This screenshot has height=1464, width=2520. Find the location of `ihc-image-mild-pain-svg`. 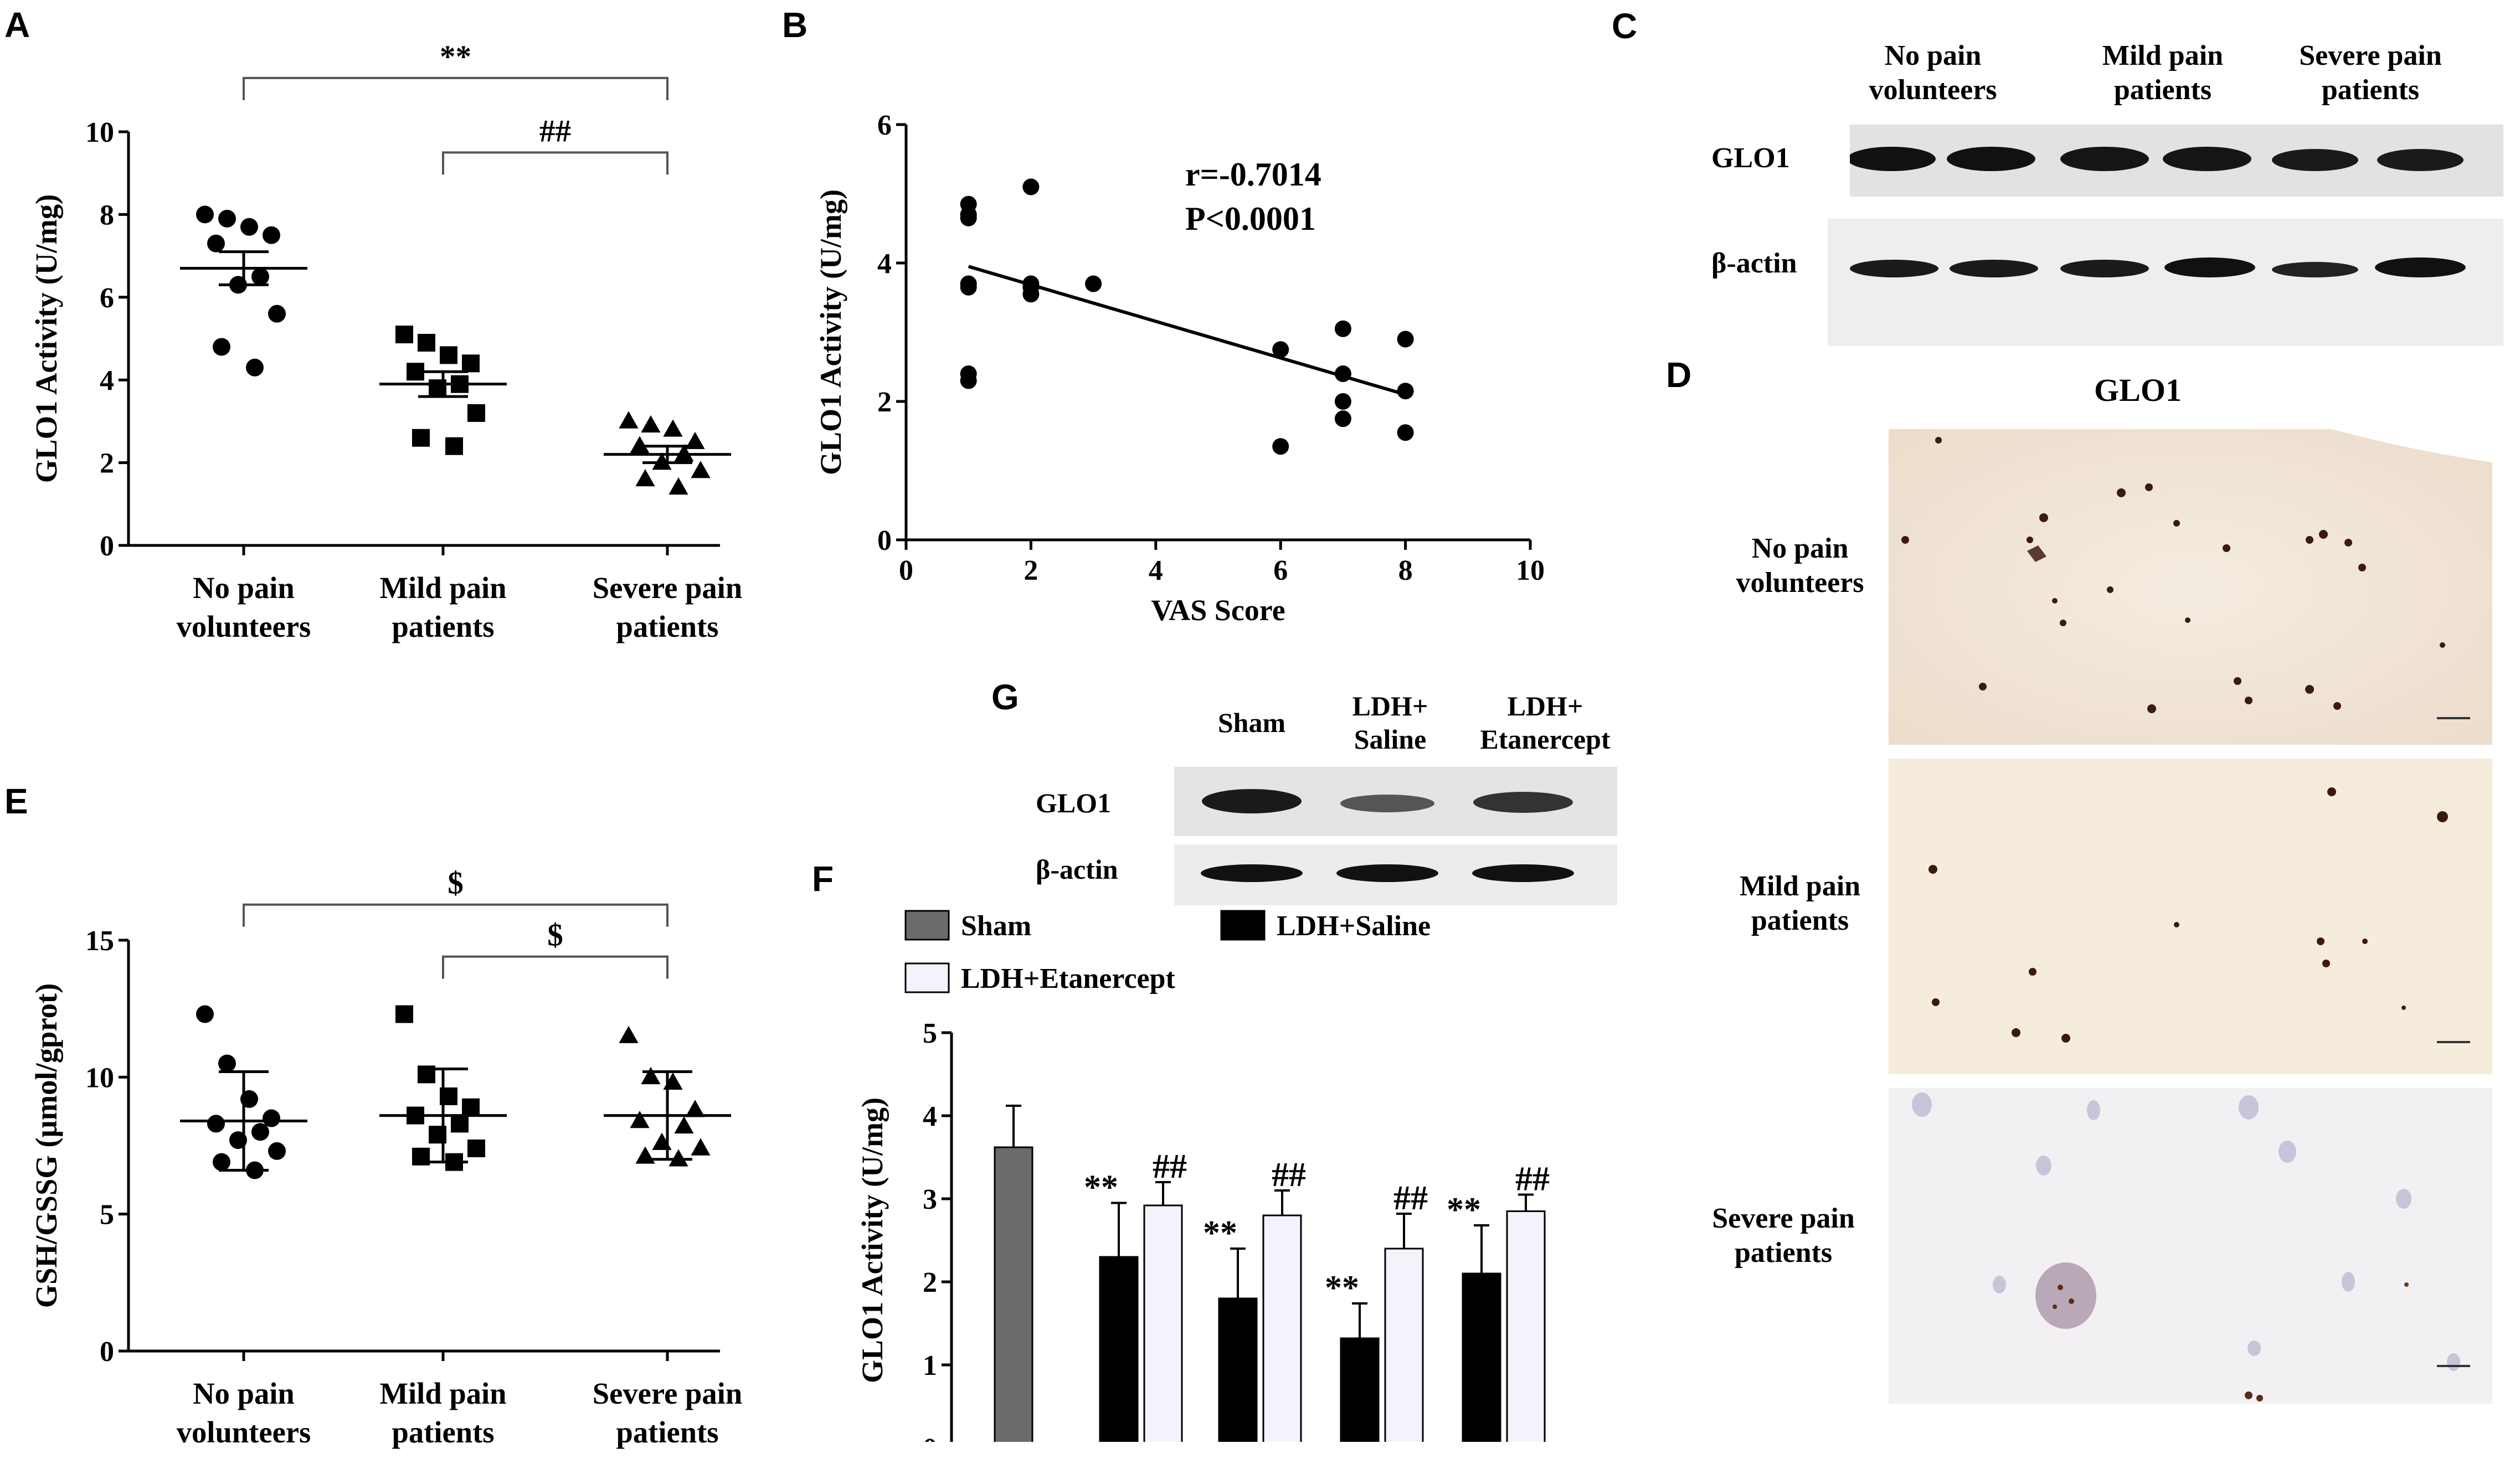

ihc-image-mild-pain-svg is located at coordinates (2190, 916).